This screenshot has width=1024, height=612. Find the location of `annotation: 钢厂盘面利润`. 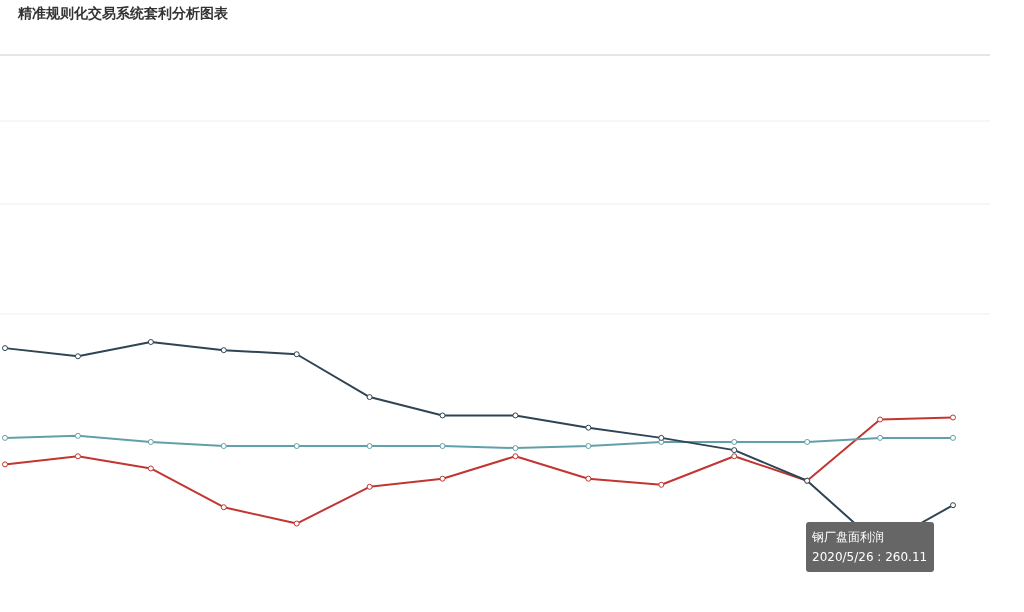

annotation: 钢厂盘面利润 is located at coordinates (847, 537).